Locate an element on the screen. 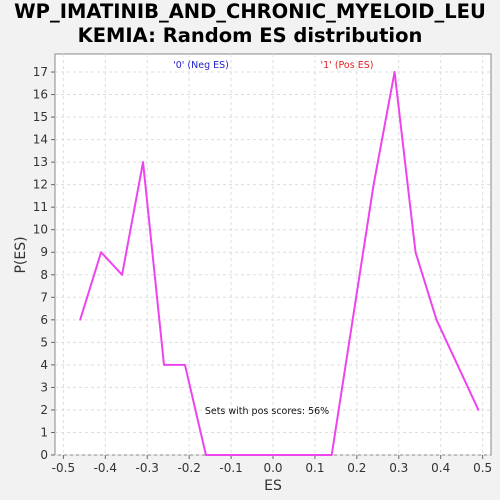 The width and height of the screenshot is (500, 500). y-tick-label: 4 is located at coordinates (44, 365).